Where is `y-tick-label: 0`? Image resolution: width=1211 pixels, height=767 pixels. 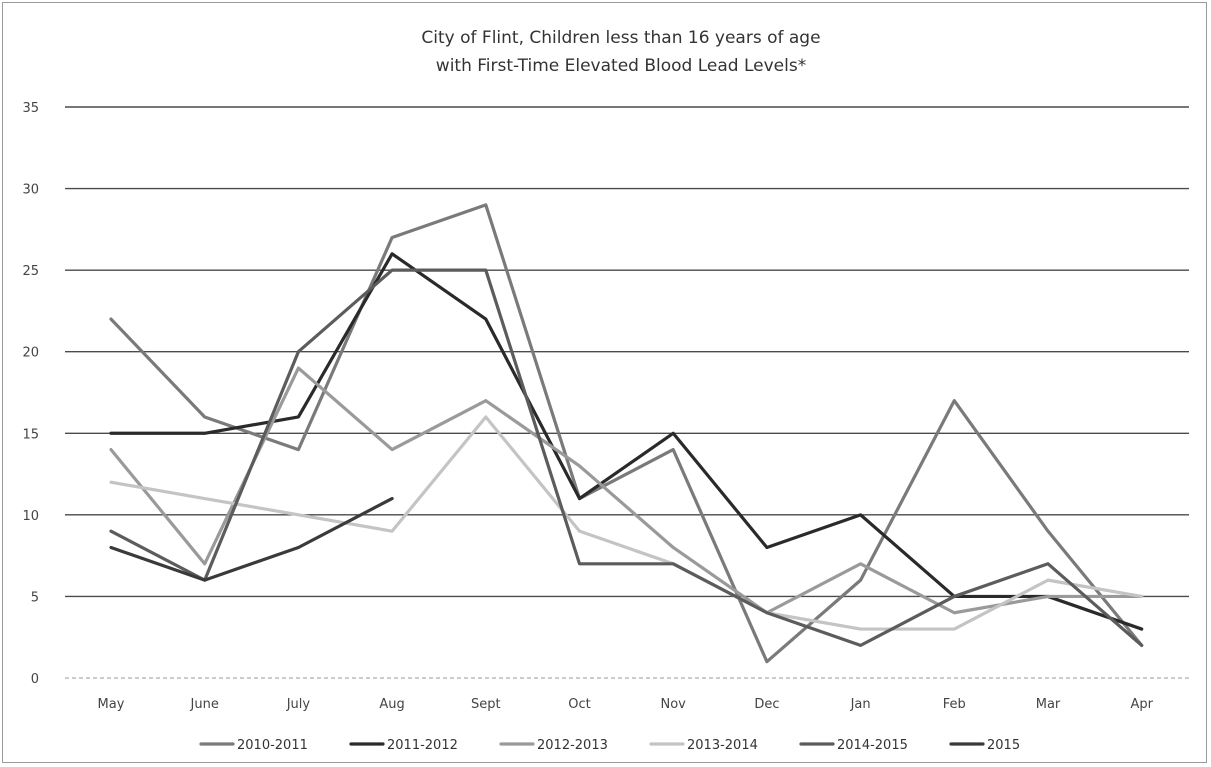 y-tick-label: 0 is located at coordinates (35, 679).